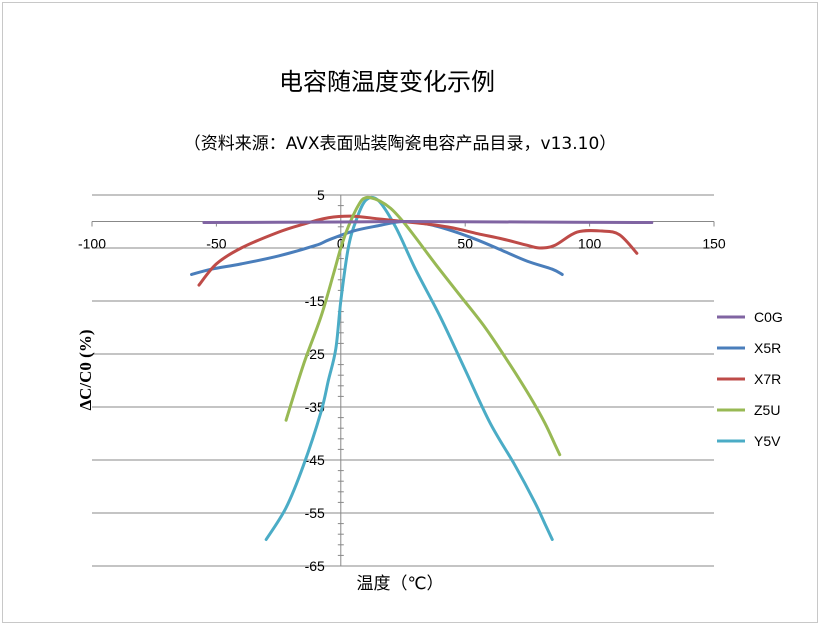 The height and width of the screenshot is (625, 820). Describe the element at coordinates (315, 301) in the screenshot. I see `y-tick-label: -15` at that location.